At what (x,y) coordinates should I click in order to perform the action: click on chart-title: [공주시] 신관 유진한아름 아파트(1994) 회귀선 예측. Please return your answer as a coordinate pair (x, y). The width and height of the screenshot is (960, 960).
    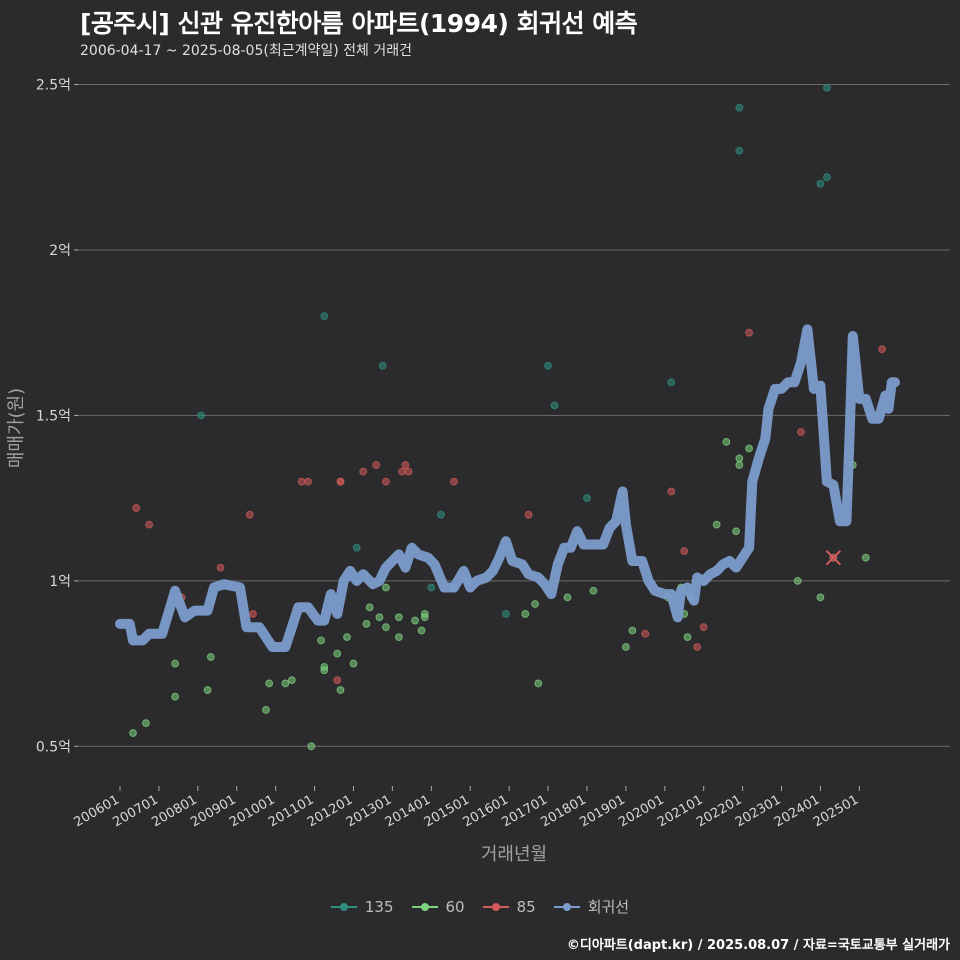
    Looking at the image, I should click on (359, 23).